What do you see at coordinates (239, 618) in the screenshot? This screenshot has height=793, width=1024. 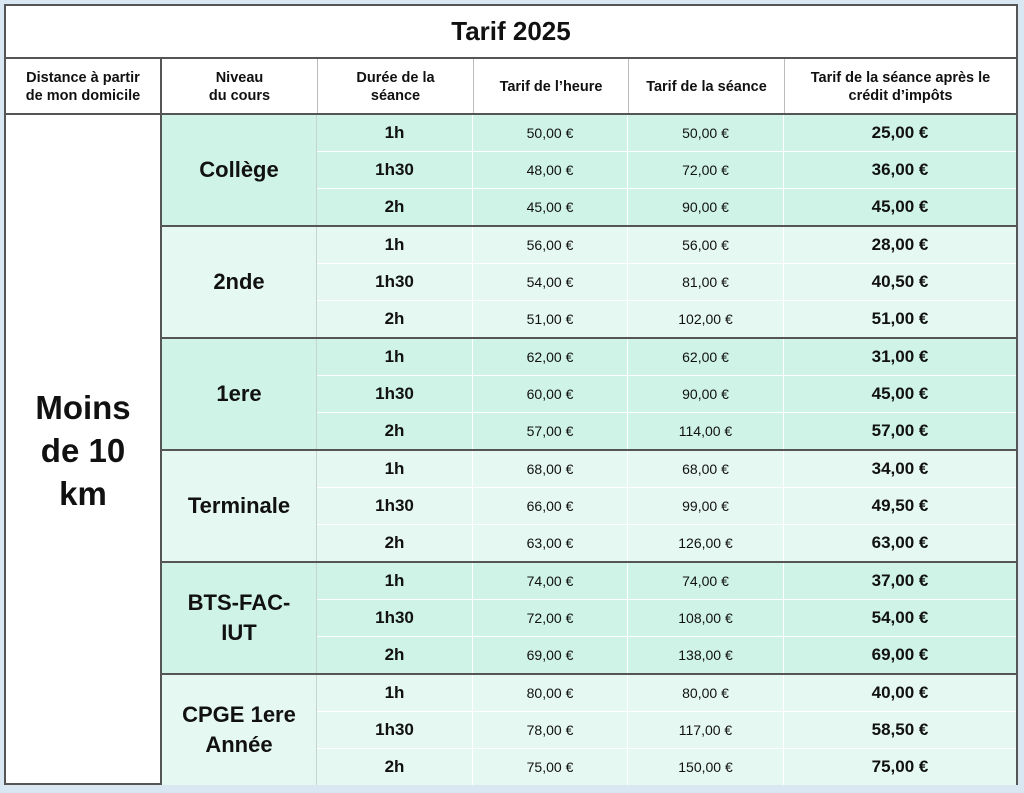 I see `level-label: BTS-FAC- IUT` at bounding box center [239, 618].